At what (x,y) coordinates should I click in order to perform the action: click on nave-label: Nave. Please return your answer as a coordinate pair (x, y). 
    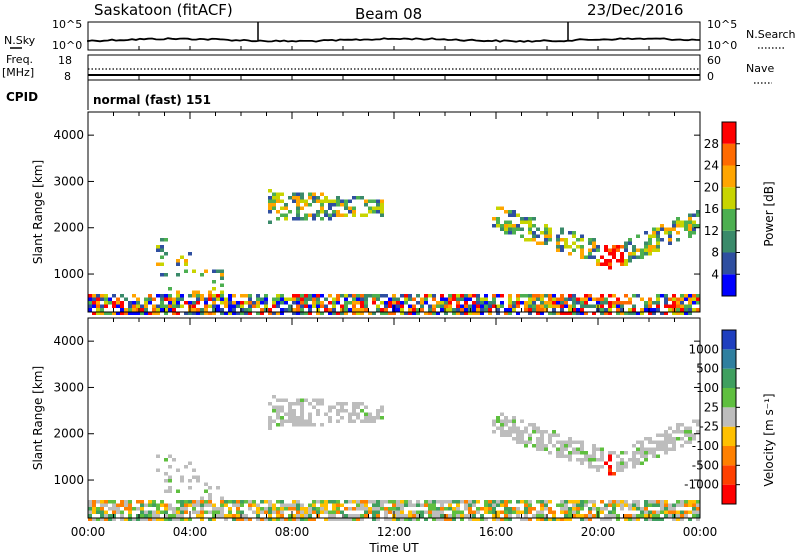
    Looking at the image, I should click on (760, 68).